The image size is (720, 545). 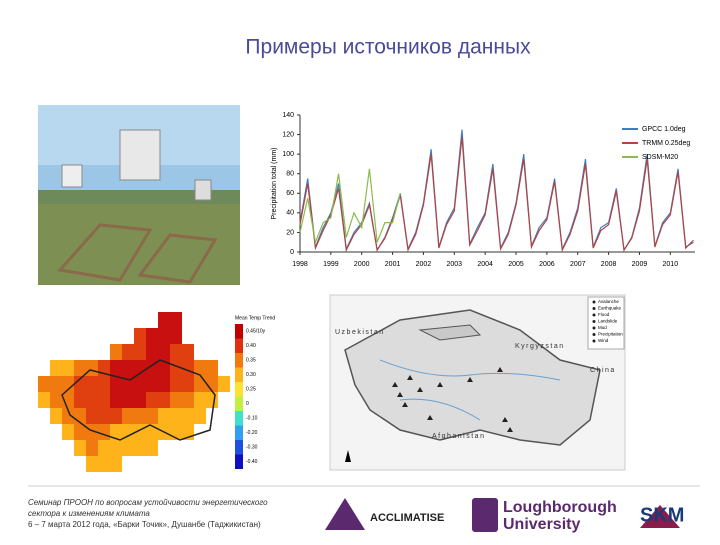 I want to click on legend-label: -0.10, so click(x=252, y=418).